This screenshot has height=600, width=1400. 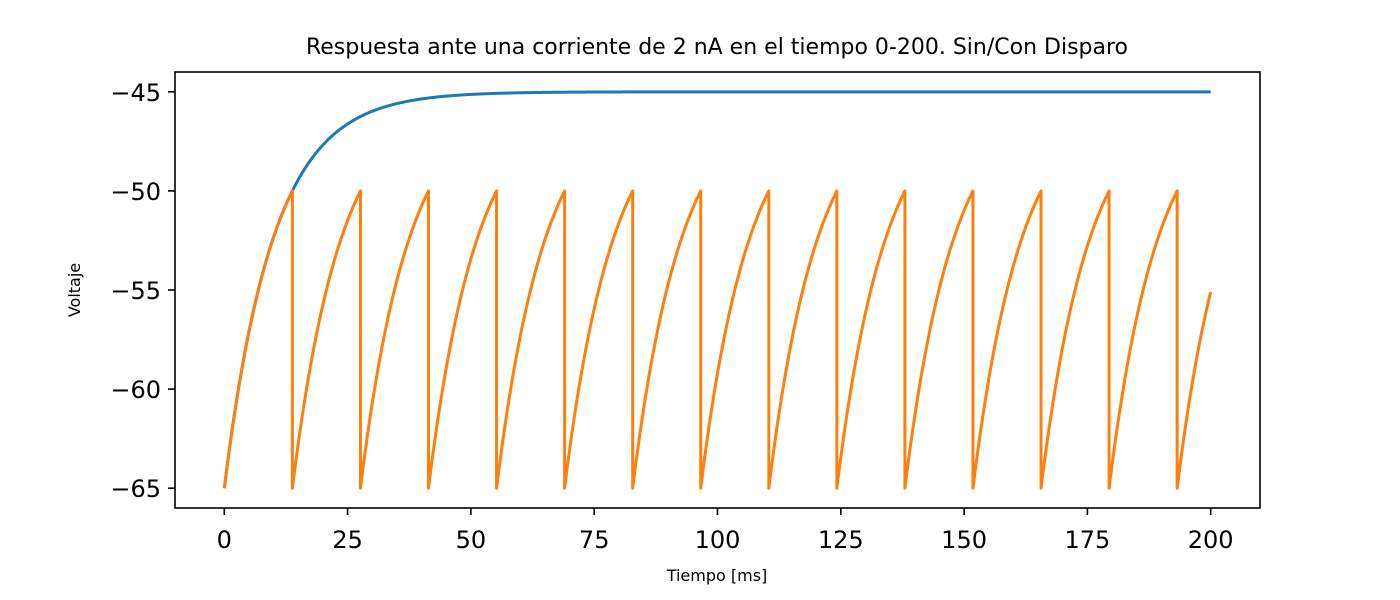 I want to click on x-tick-label: 175, so click(x=1087, y=540).